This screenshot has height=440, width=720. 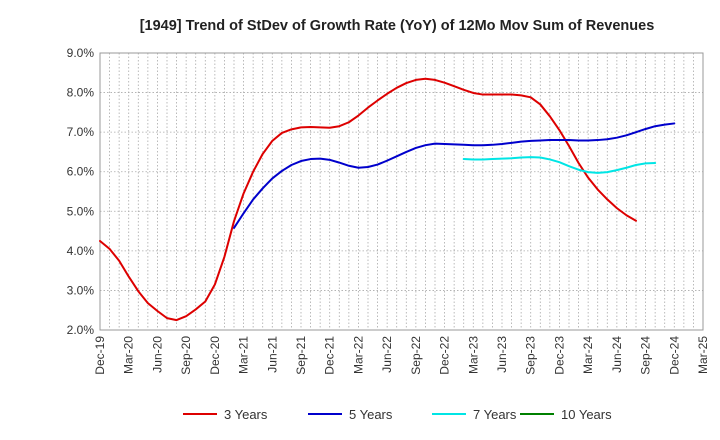 I want to click on x-tick-label: Sep-21, so click(x=301, y=355).